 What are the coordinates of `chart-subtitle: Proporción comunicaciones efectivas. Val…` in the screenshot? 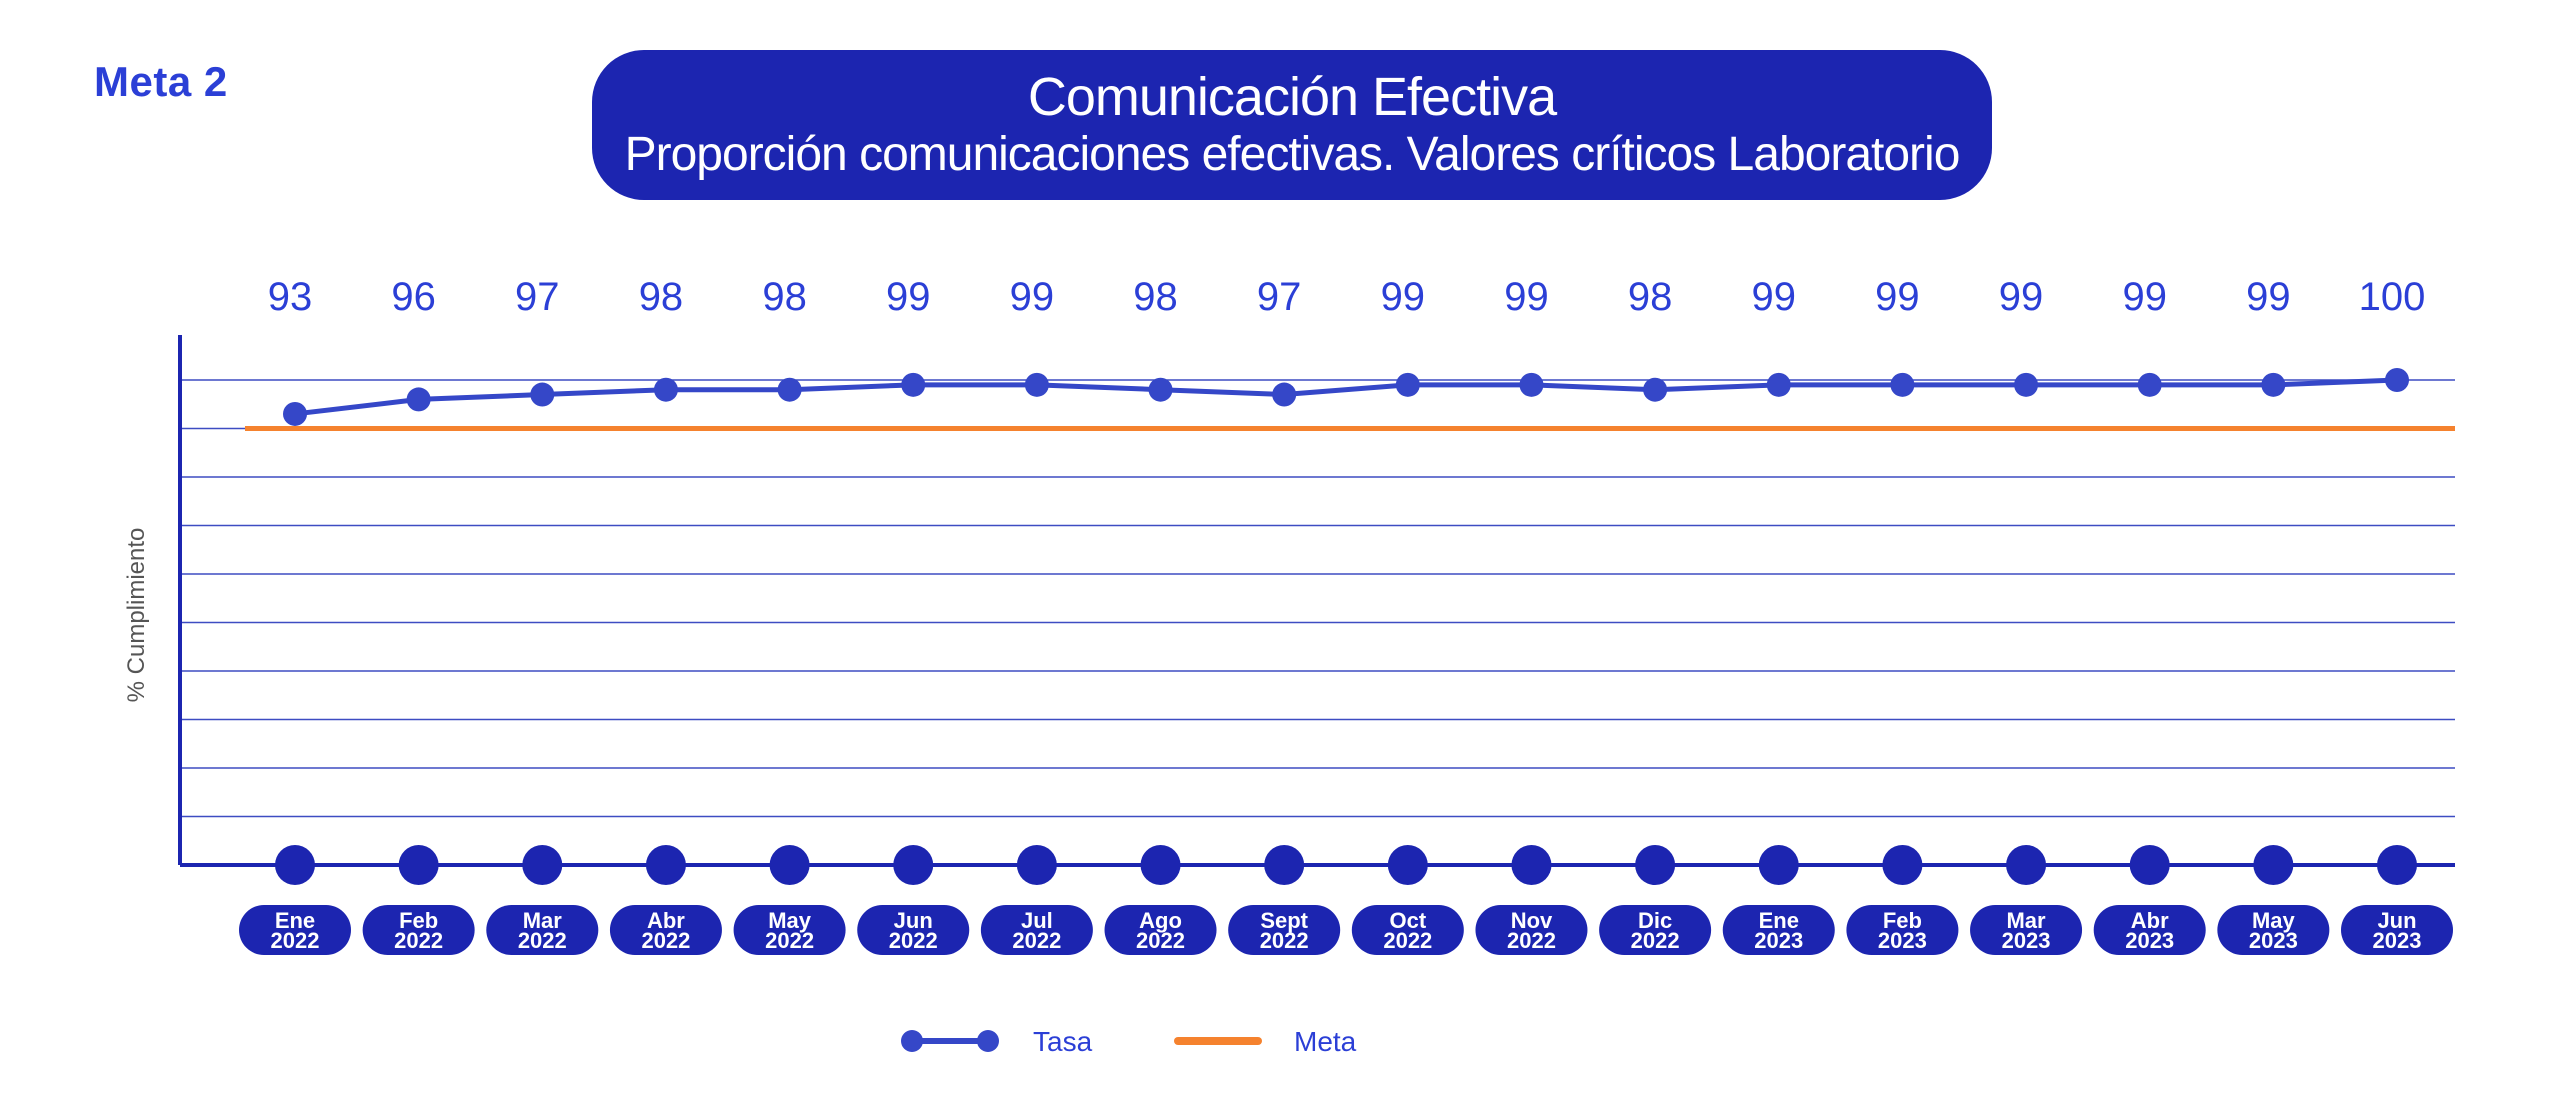 It's located at (1292, 154).